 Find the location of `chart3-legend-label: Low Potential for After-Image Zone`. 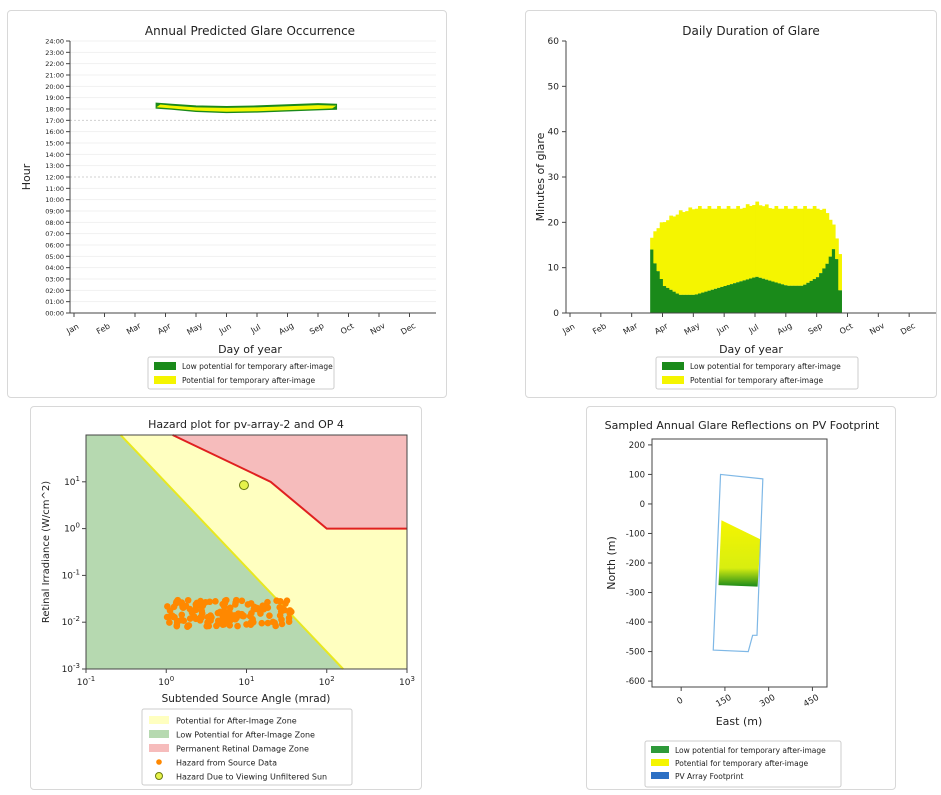

chart3-legend-label: Low Potential for After-Image Zone is located at coordinates (245, 735).